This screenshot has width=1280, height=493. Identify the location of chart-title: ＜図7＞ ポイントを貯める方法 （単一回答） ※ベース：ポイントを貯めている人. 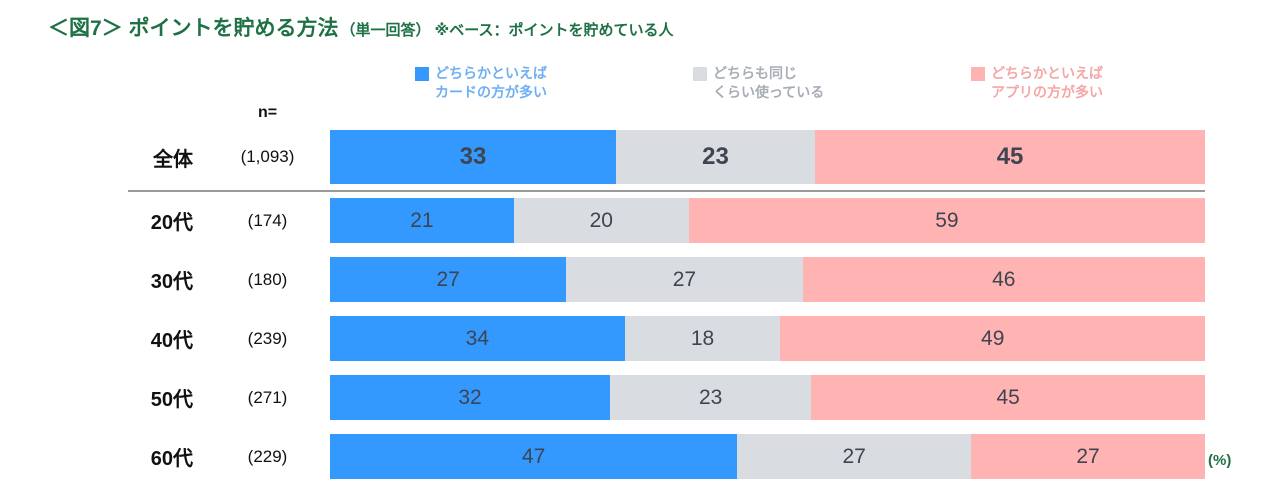
(361, 27).